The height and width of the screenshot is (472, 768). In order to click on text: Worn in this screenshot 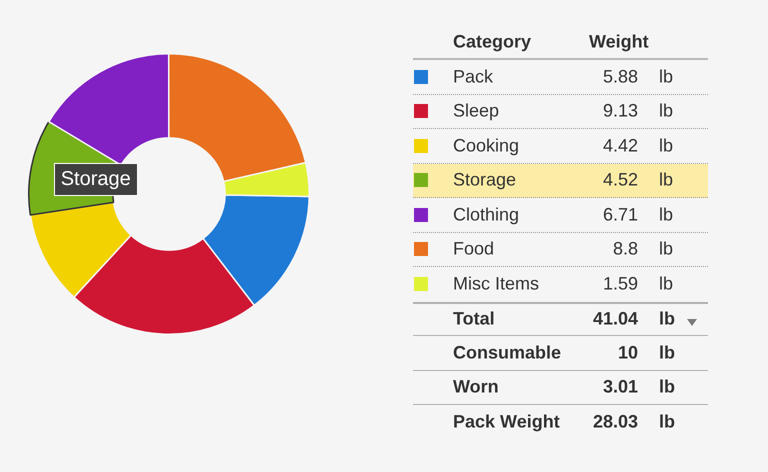, I will do `click(476, 387)`.